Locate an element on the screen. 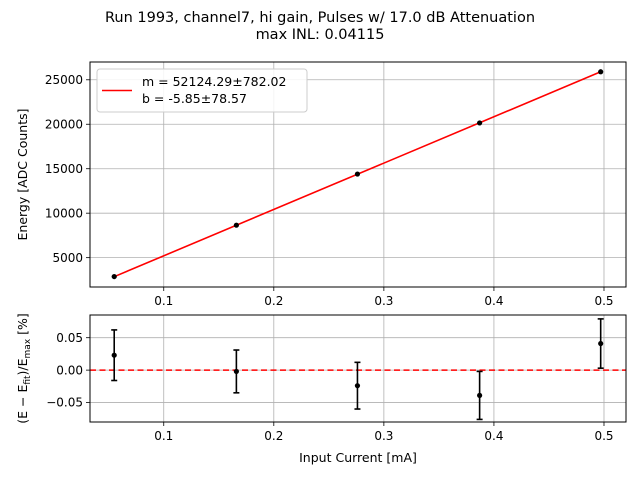 The image size is (640, 484). residual-y-axis-label: (E − Efit)/Emax [%] is located at coordinates (24, 368).